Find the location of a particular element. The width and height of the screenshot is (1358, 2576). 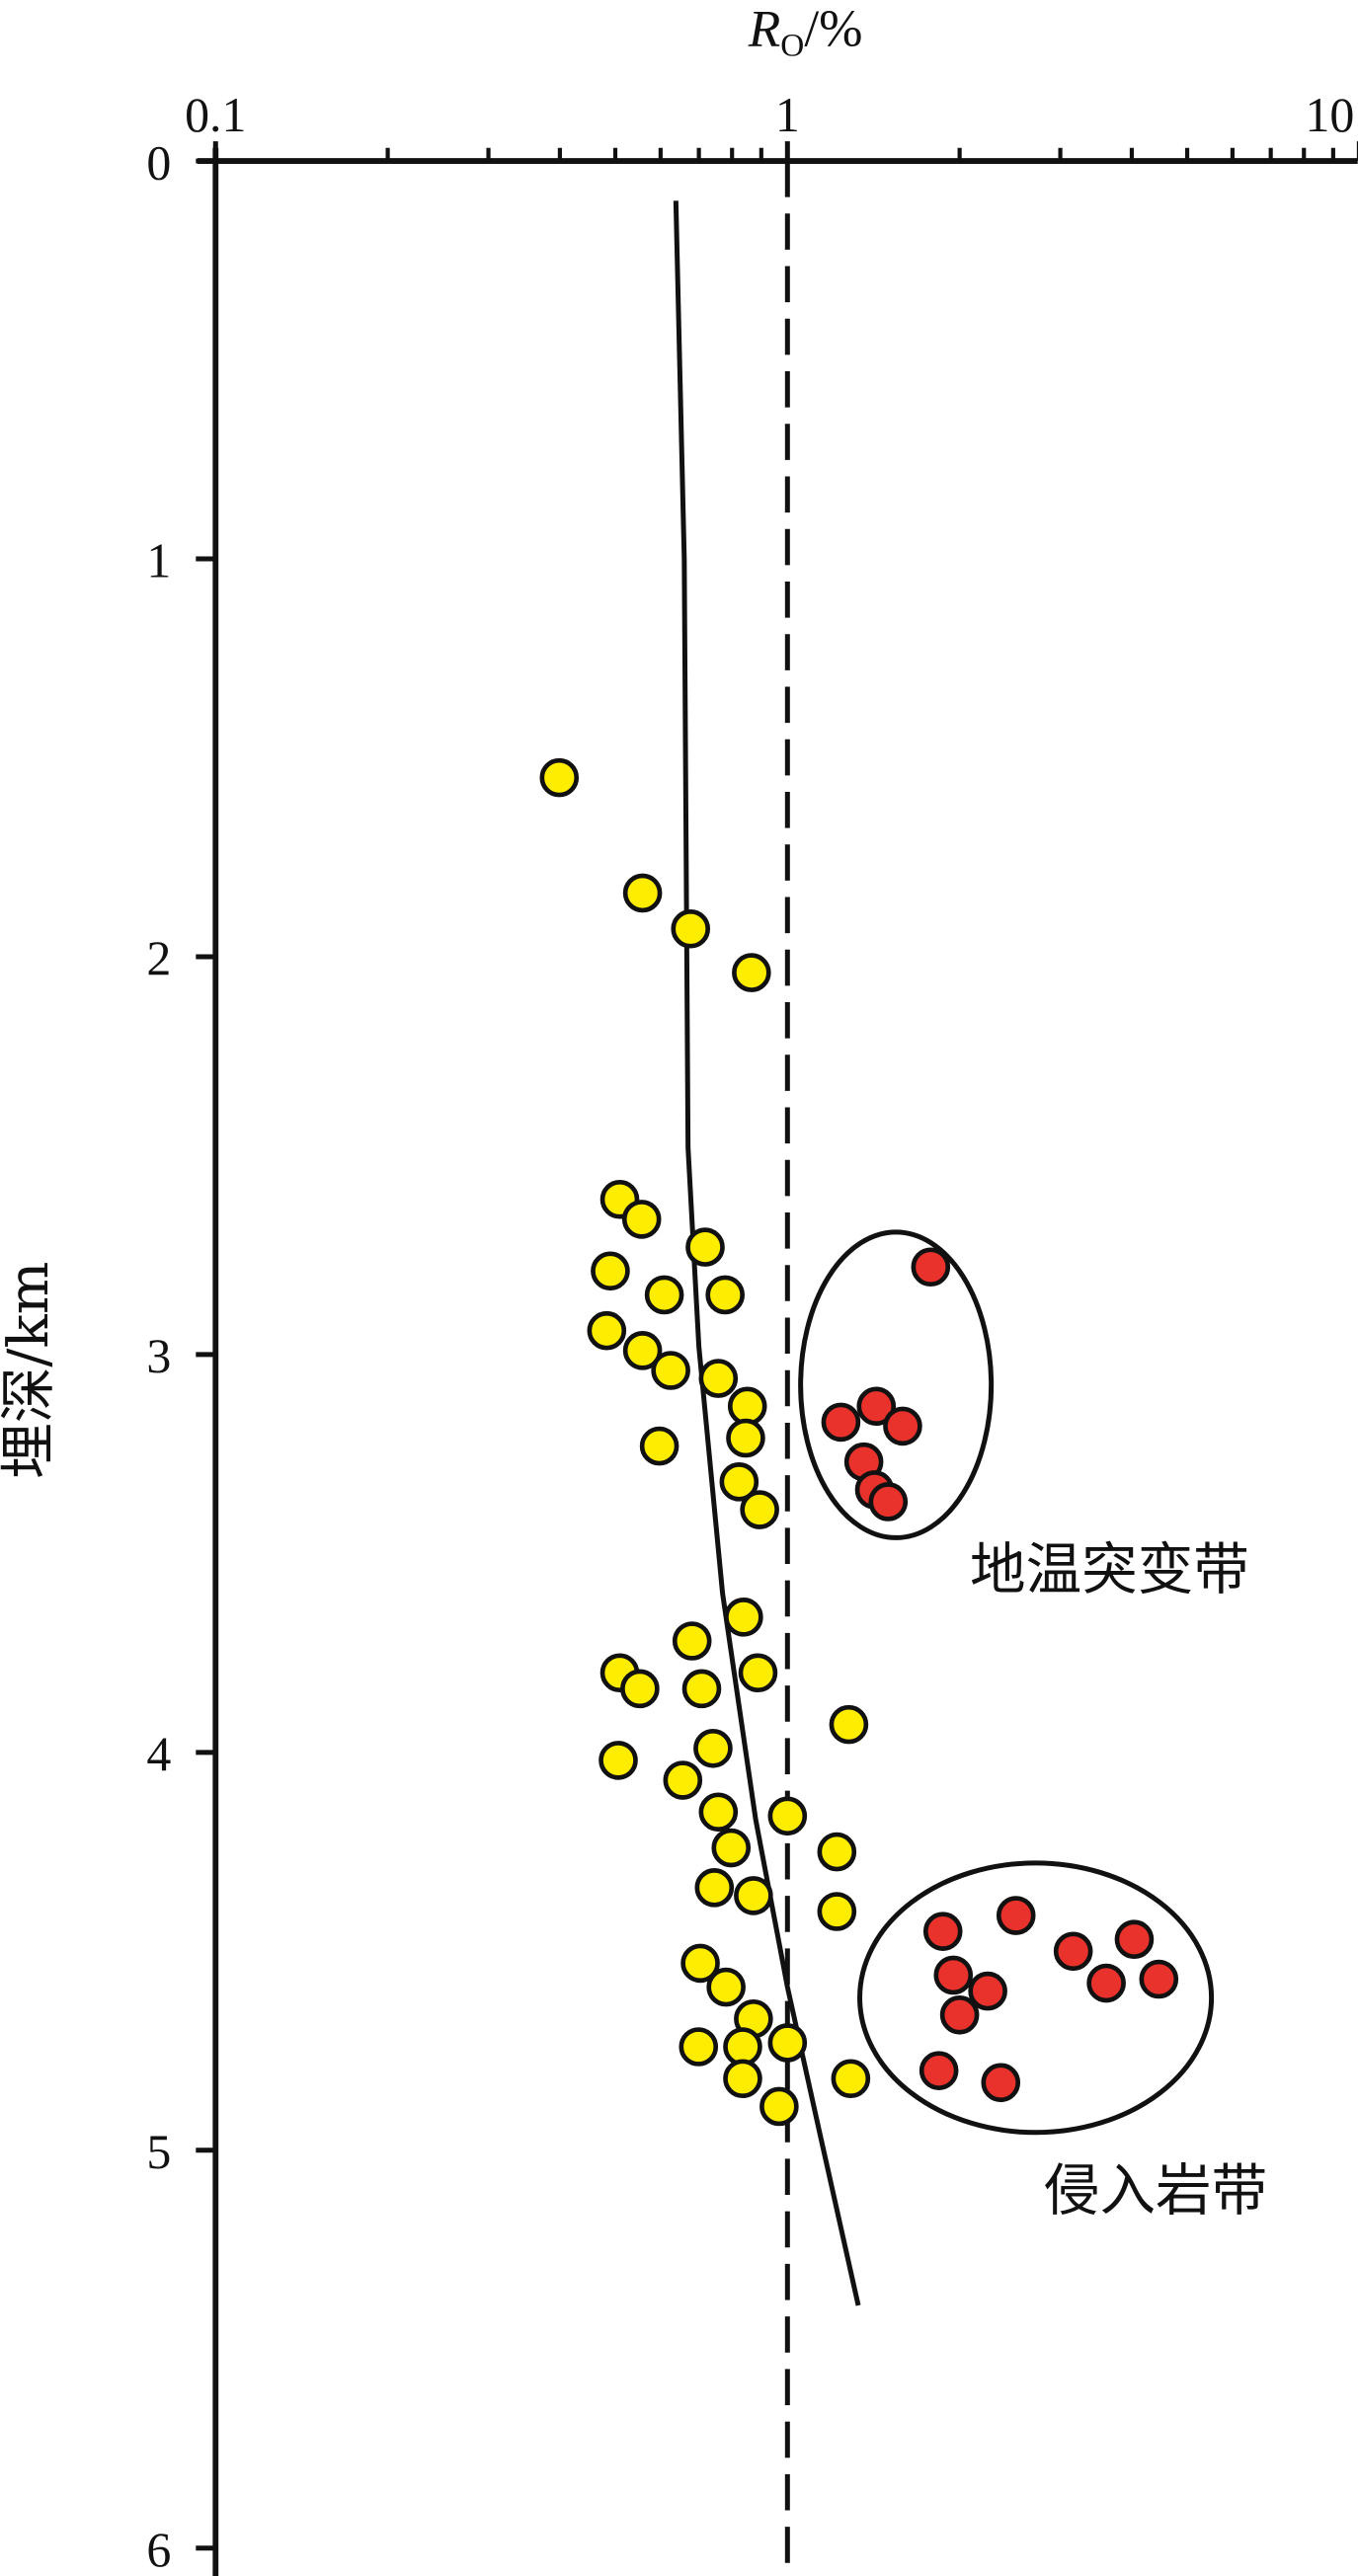

y-tick-label: 3 is located at coordinates (158, 1356).